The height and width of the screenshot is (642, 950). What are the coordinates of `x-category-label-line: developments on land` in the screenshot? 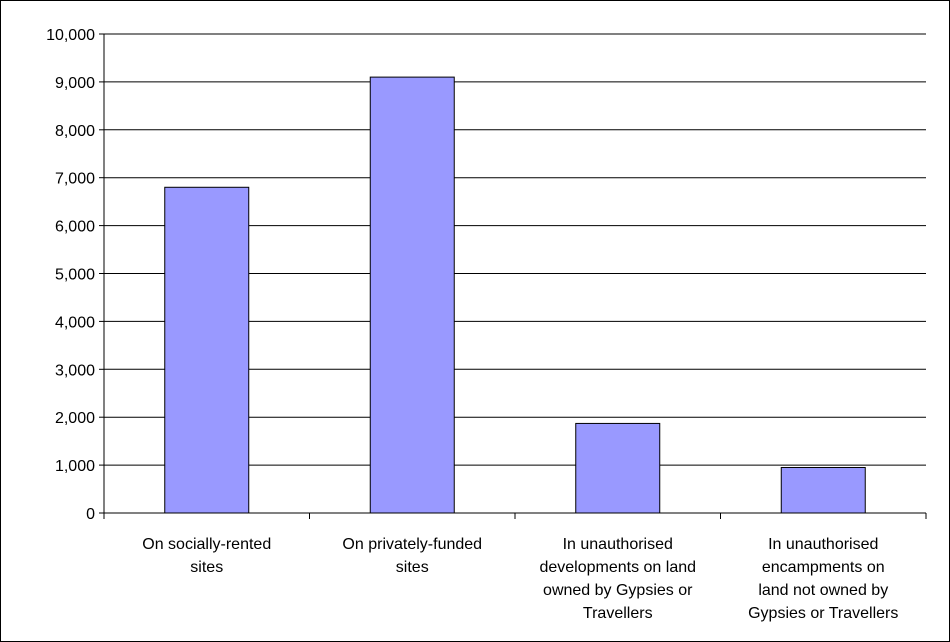 It's located at (617, 567).